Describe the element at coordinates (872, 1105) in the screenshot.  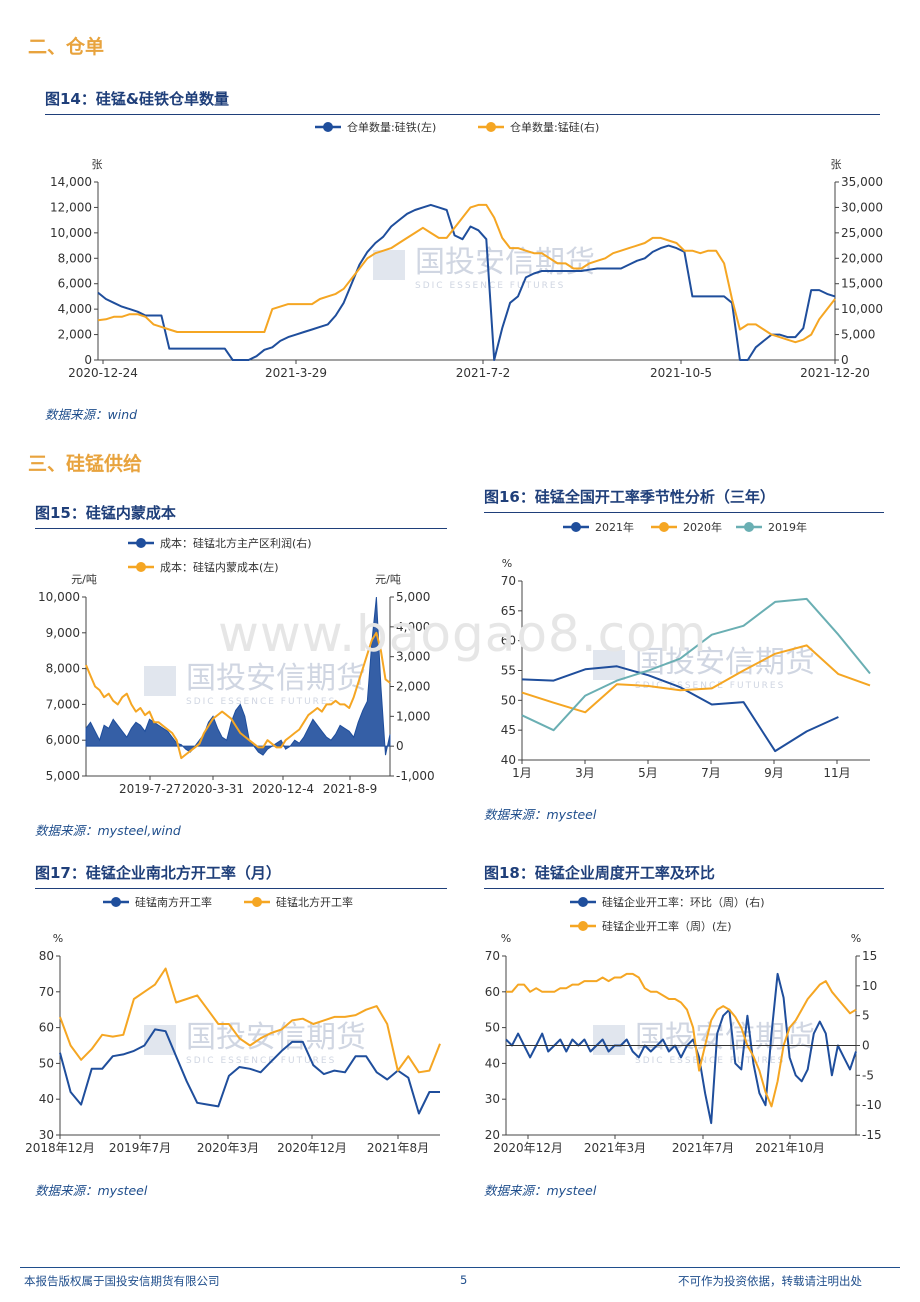
I see `y-tick-label-right: -10` at that location.